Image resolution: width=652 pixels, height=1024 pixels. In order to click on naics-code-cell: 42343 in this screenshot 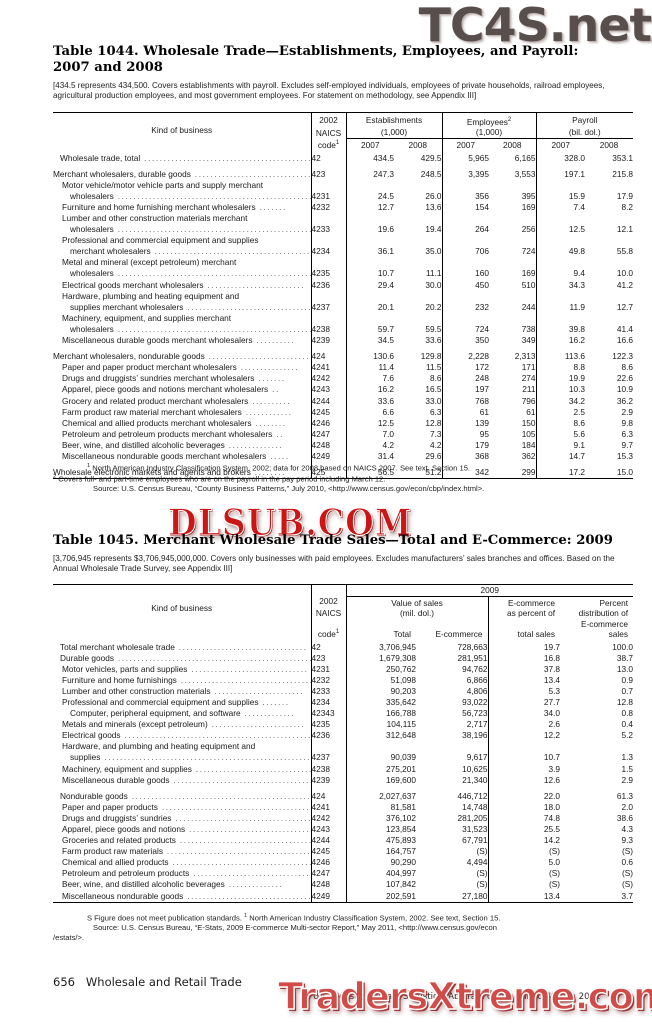, I will do `click(328, 714)`.